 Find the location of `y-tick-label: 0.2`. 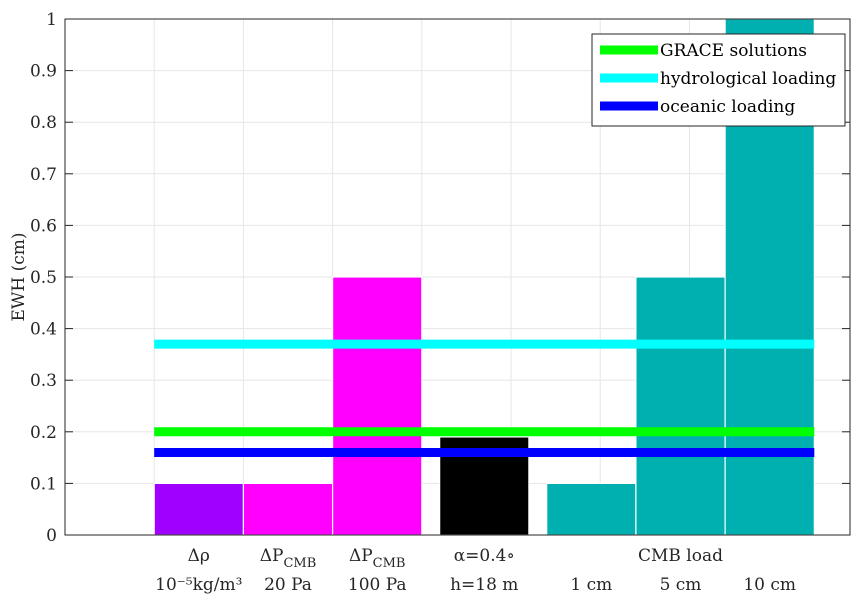

y-tick-label: 0.2 is located at coordinates (43, 433).